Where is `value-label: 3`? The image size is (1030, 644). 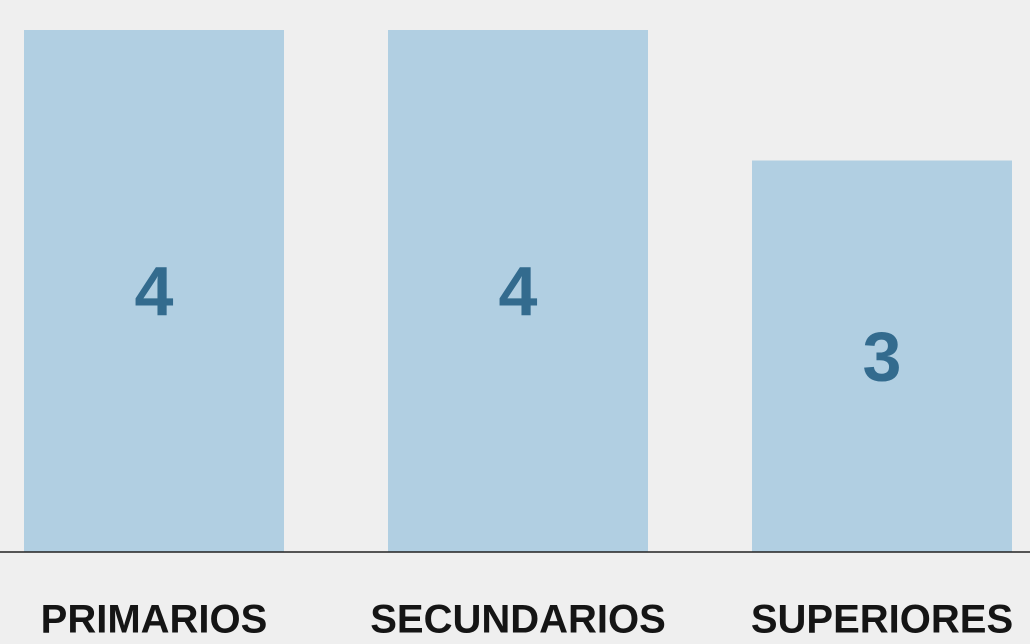 value-label: 3 is located at coordinates (882, 357).